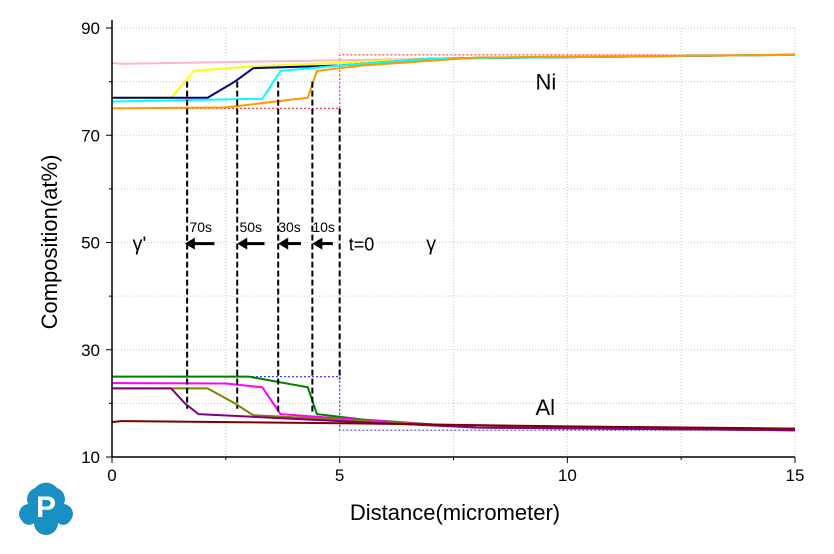 This screenshot has height=554, width=834. What do you see at coordinates (545, 82) in the screenshot?
I see `annotation-label: Ni` at bounding box center [545, 82].